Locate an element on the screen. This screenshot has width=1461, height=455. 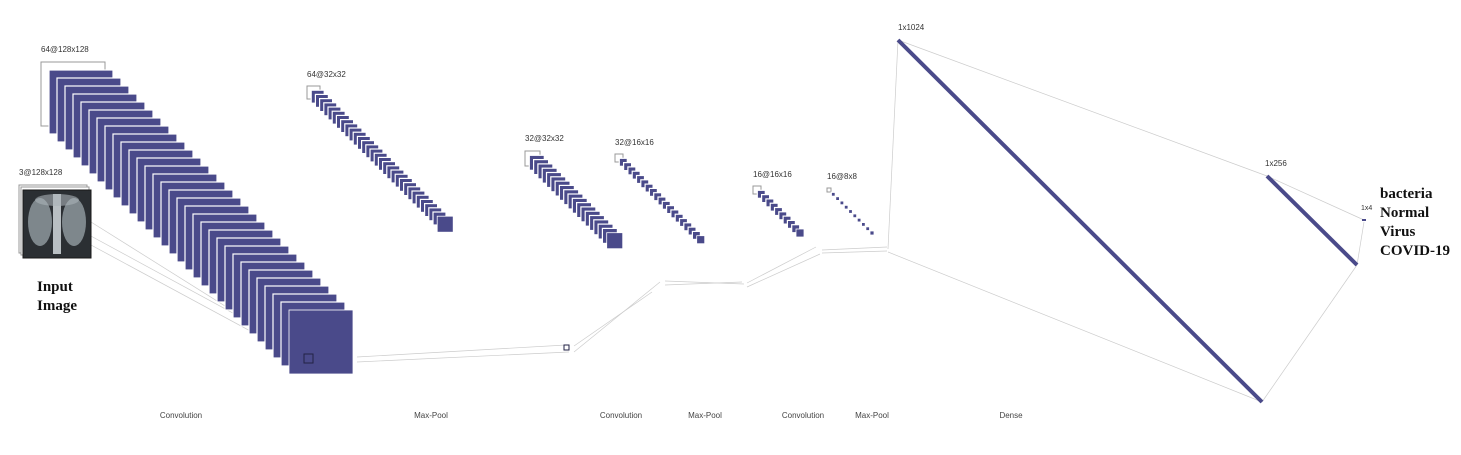
layer-shape-pool2: 32@16x16 is located at coordinates (634, 142).